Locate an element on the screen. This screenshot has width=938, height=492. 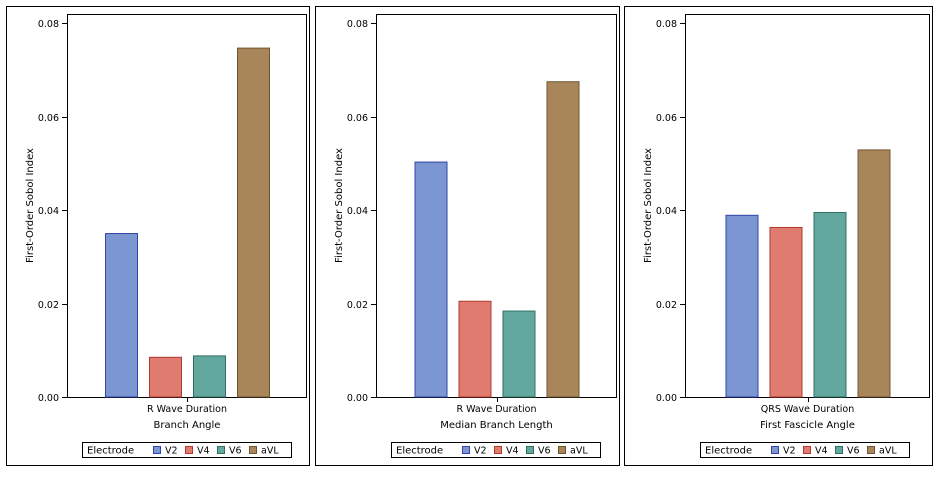
x-axis-label: First Fascicle Angle is located at coordinates (807, 425).